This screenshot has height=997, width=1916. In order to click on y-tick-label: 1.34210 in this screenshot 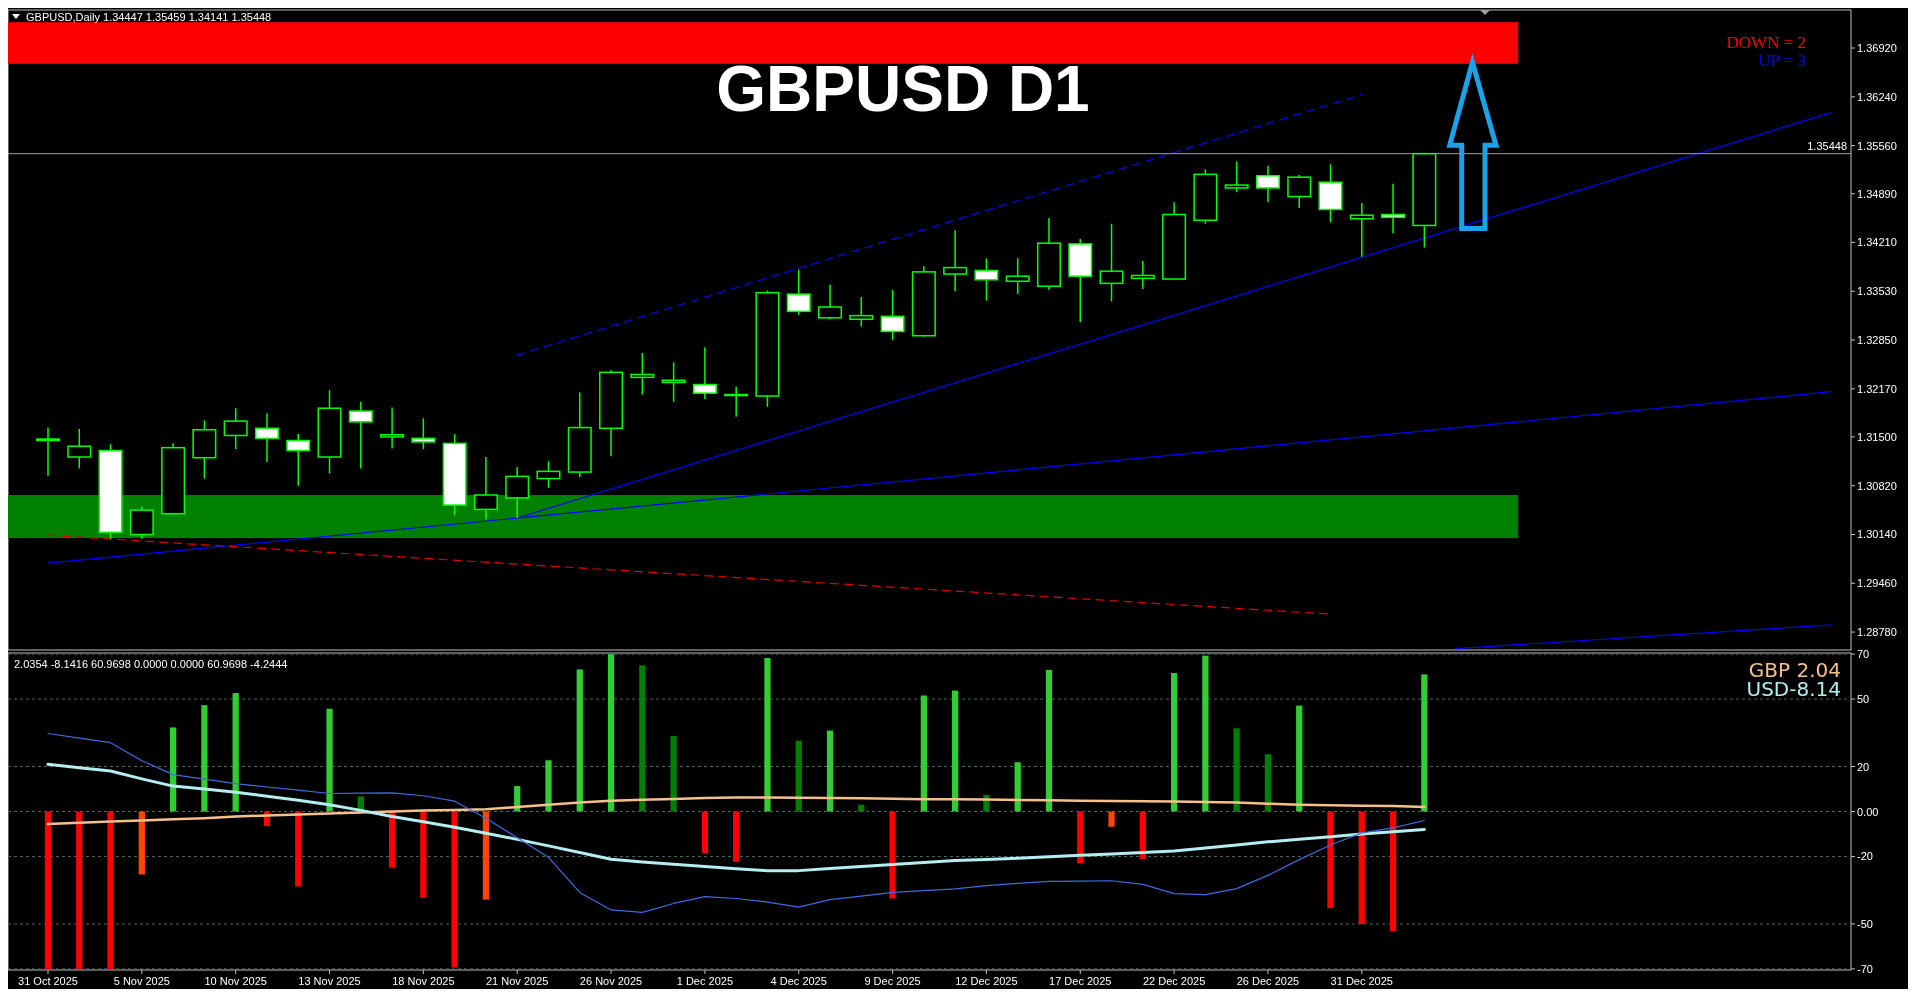, I will do `click(1877, 242)`.